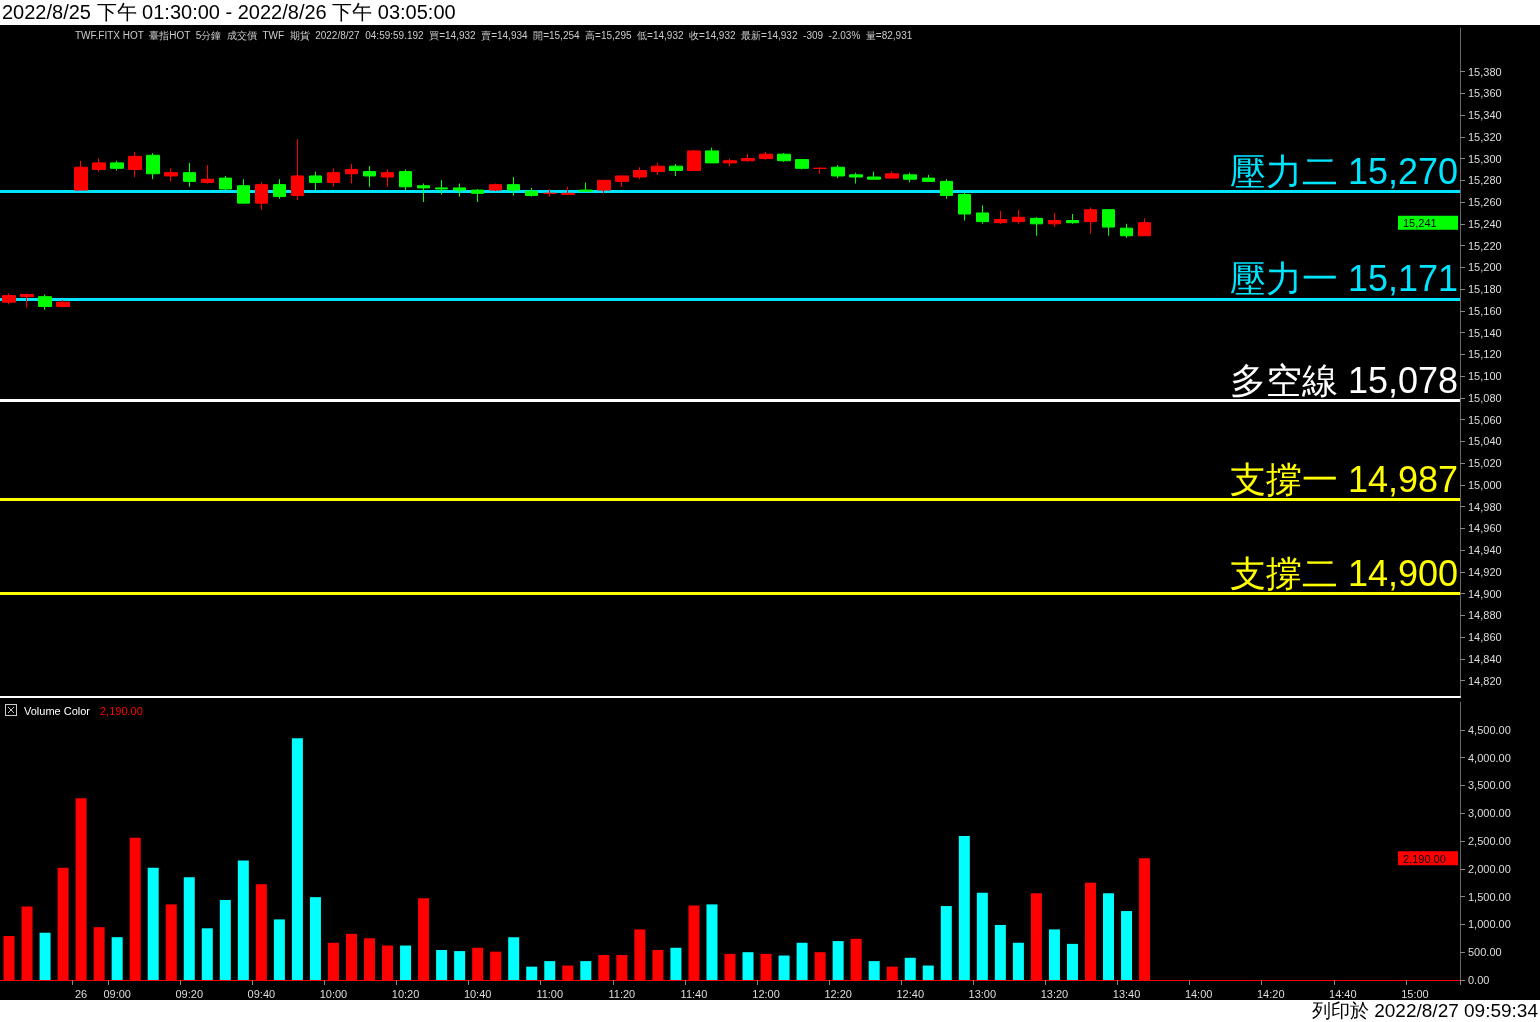 The height and width of the screenshot is (1022, 1540). I want to click on x-tick-label: 10:00, so click(333, 993).